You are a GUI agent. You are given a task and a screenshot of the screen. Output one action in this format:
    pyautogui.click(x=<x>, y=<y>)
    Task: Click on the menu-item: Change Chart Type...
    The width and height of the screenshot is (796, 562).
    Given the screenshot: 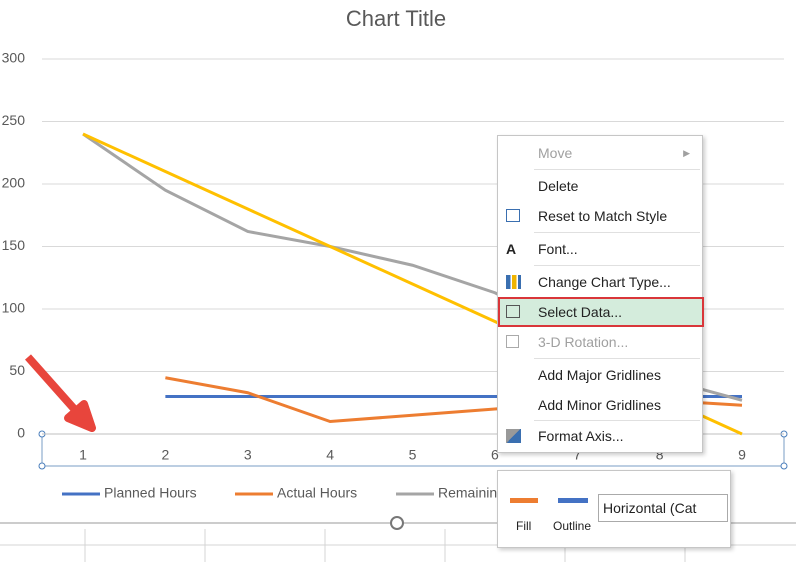 What is the action you would take?
    pyautogui.click(x=600, y=282)
    